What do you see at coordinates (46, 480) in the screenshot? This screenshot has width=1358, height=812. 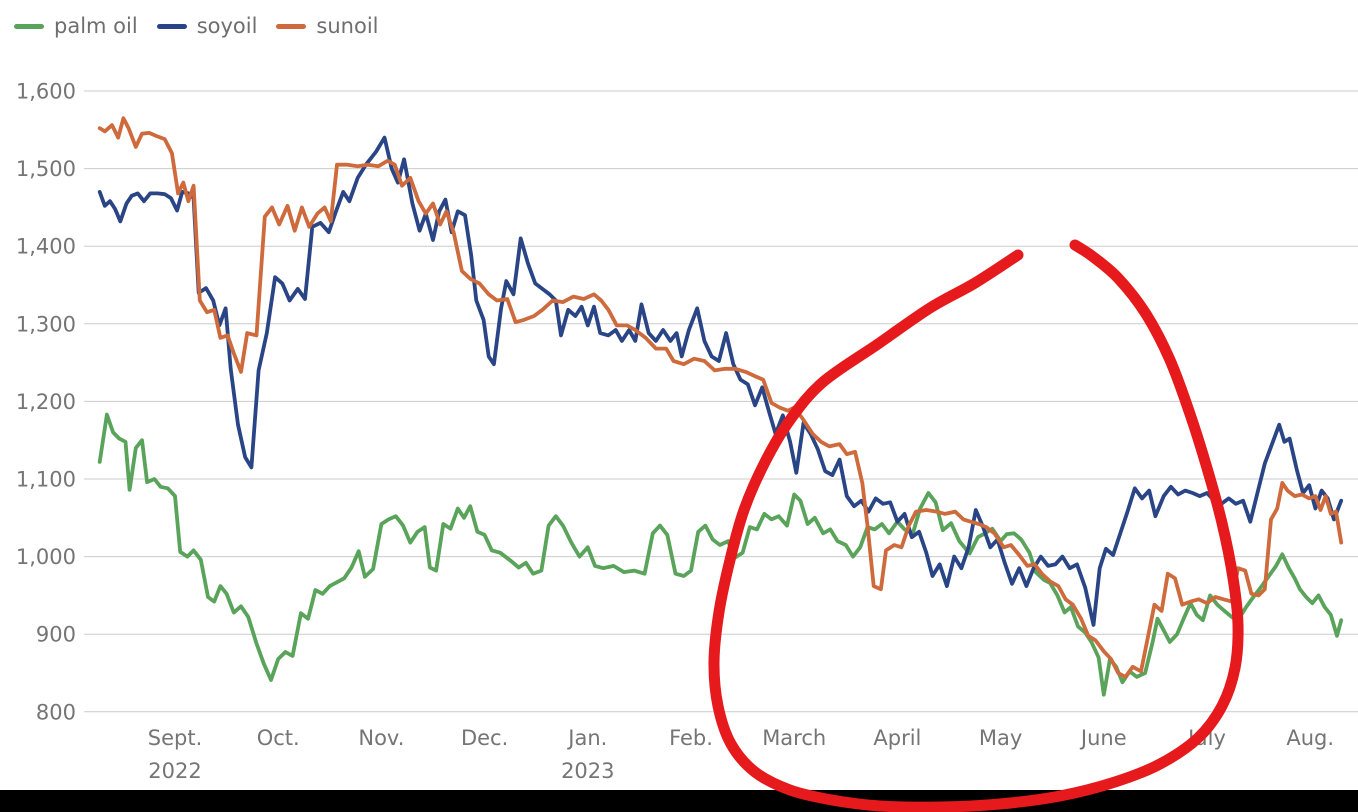 I see `y-tick-label: 1,100` at bounding box center [46, 480].